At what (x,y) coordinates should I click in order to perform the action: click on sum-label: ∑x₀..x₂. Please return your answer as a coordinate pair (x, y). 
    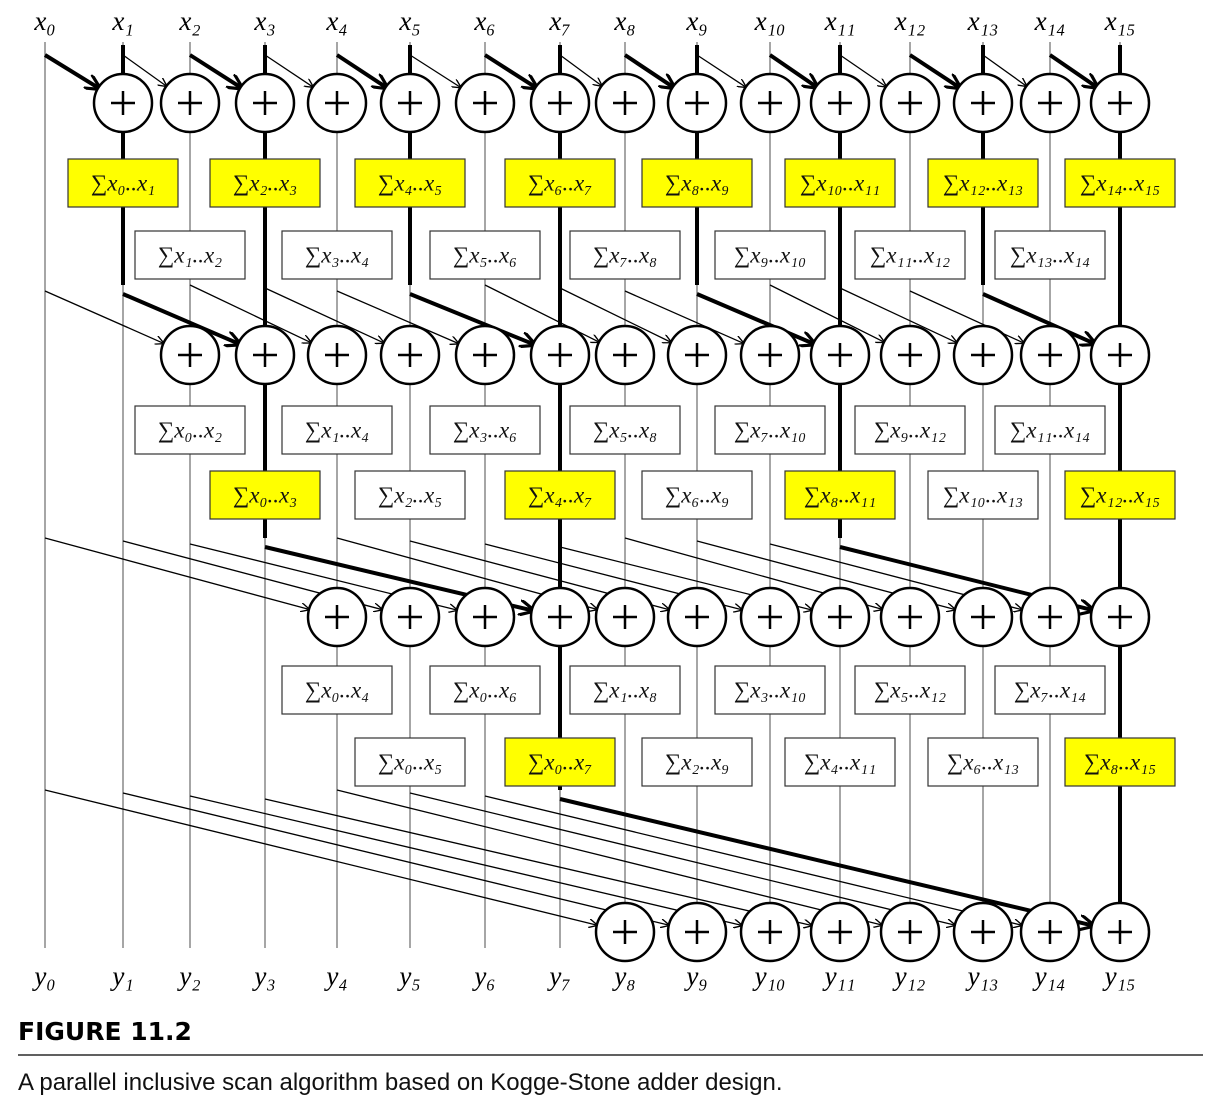
    Looking at the image, I should click on (190, 429).